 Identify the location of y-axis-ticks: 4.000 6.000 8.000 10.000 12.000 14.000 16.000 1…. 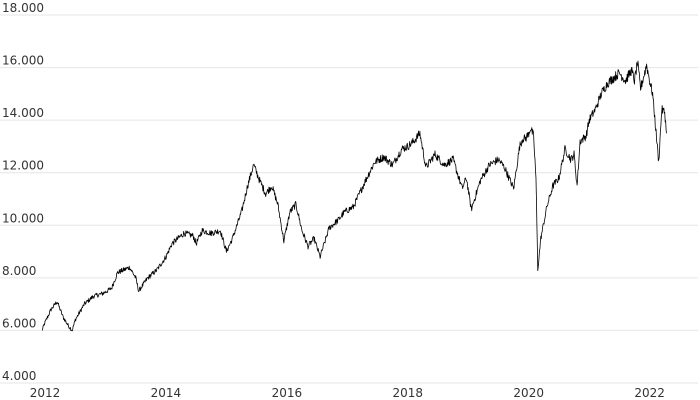
(23, 192).